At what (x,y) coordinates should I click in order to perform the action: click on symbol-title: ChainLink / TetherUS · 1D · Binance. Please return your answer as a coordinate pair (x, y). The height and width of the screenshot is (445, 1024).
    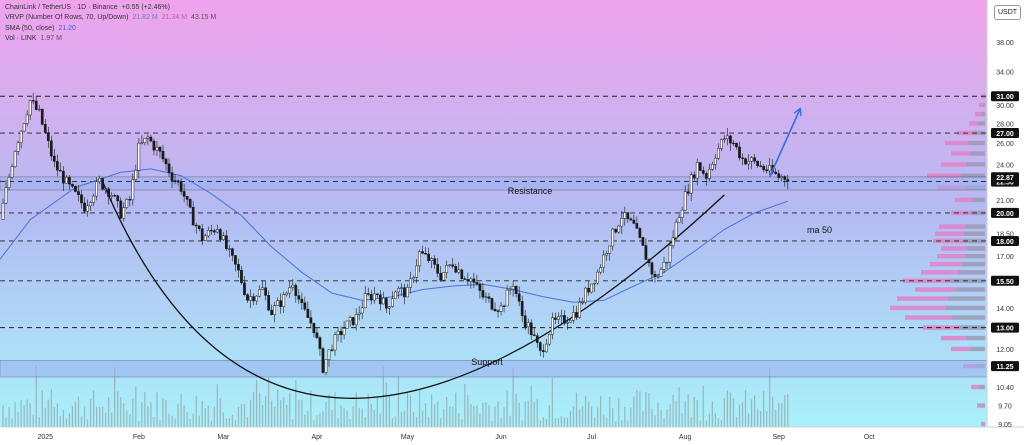
    Looking at the image, I should click on (61, 7).